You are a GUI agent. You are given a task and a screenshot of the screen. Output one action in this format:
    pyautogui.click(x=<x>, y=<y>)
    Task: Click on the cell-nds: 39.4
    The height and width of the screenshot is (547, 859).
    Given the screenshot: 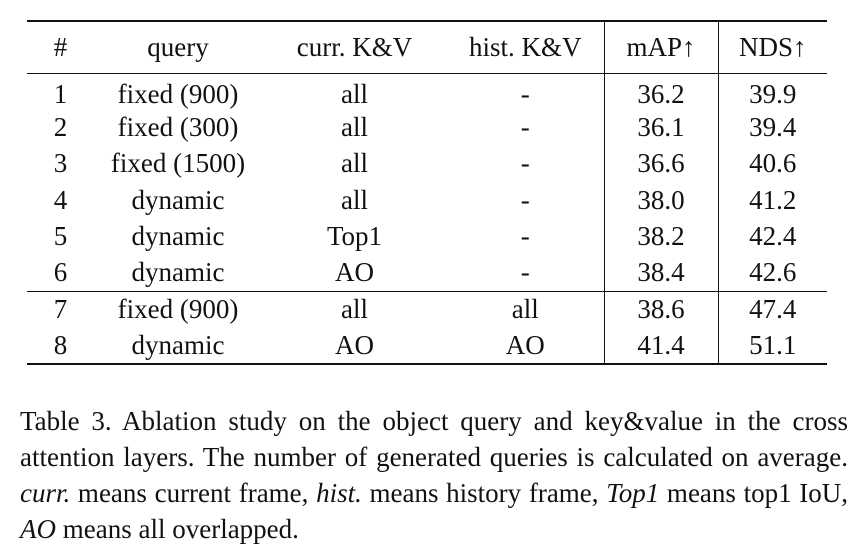 What is the action you would take?
    pyautogui.click(x=772, y=127)
    